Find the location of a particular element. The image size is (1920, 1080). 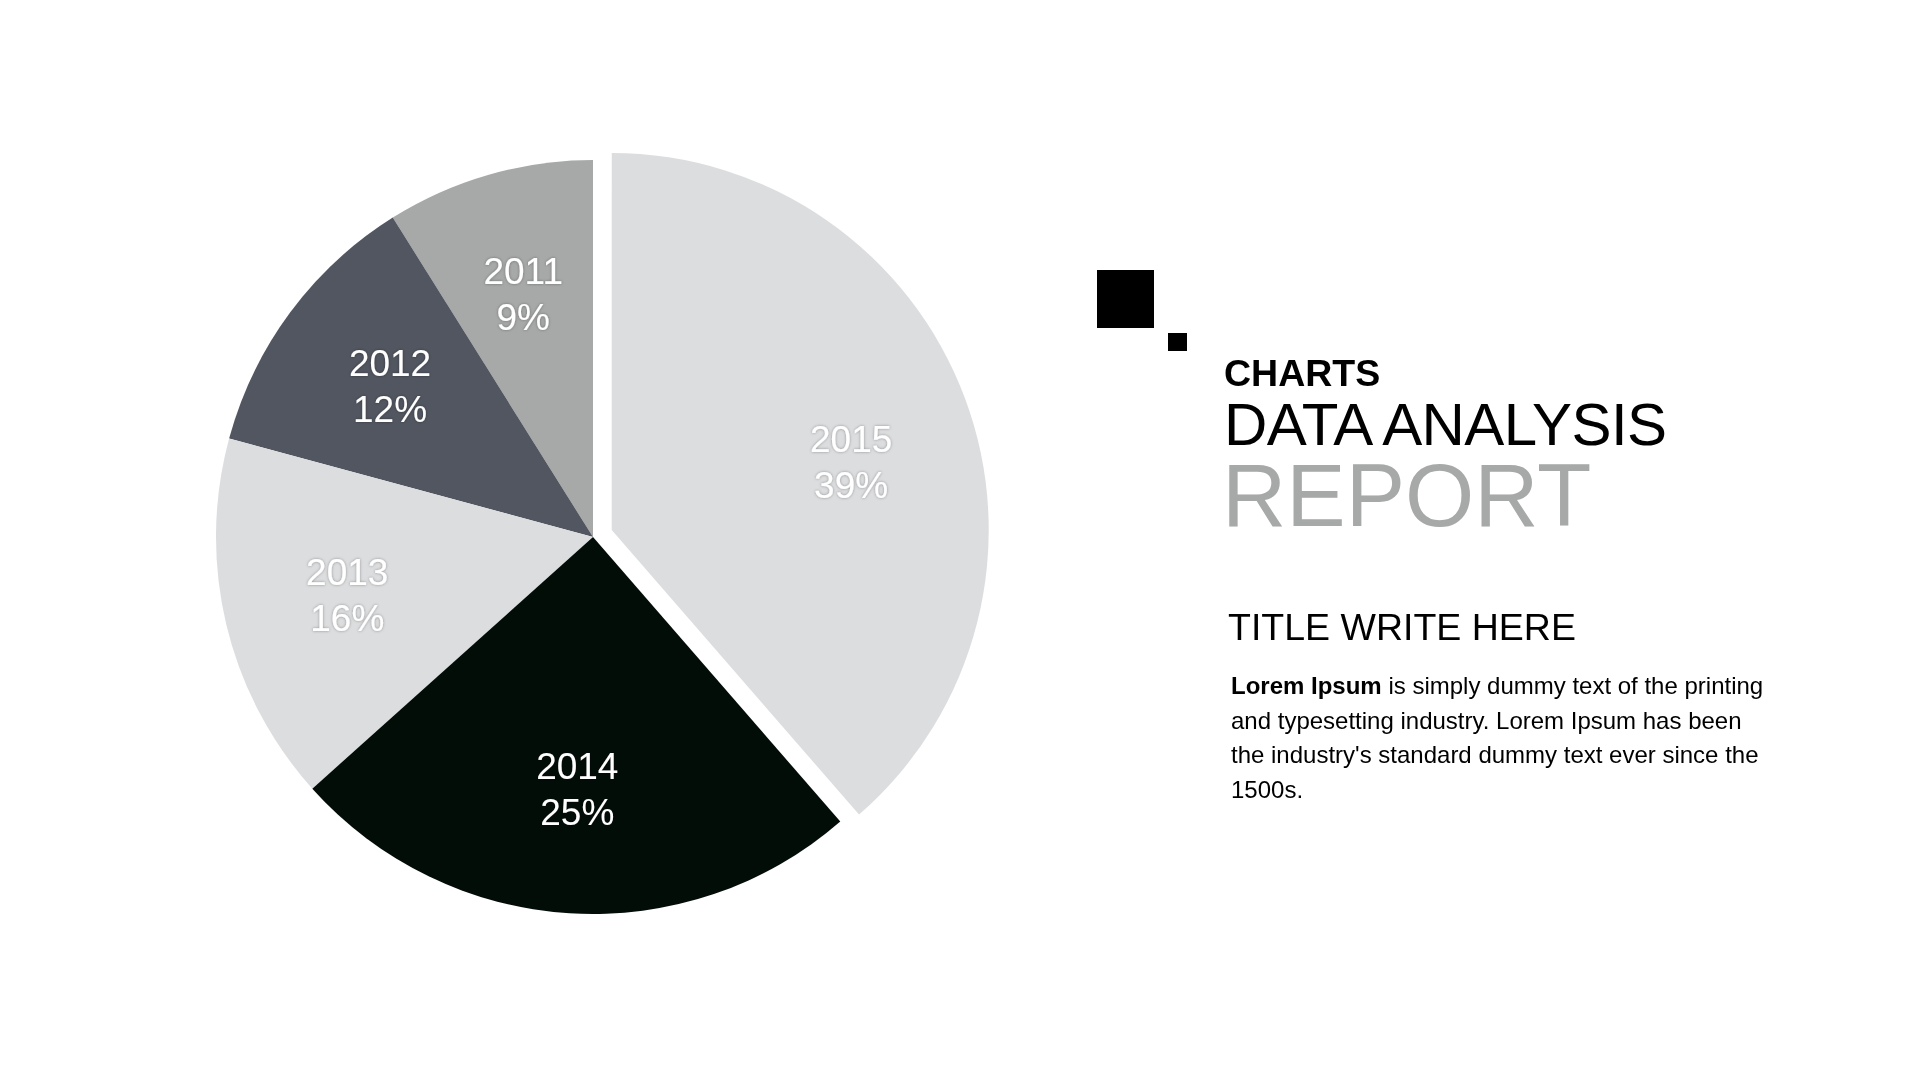

slice-label: 2014 is located at coordinates (577, 766).